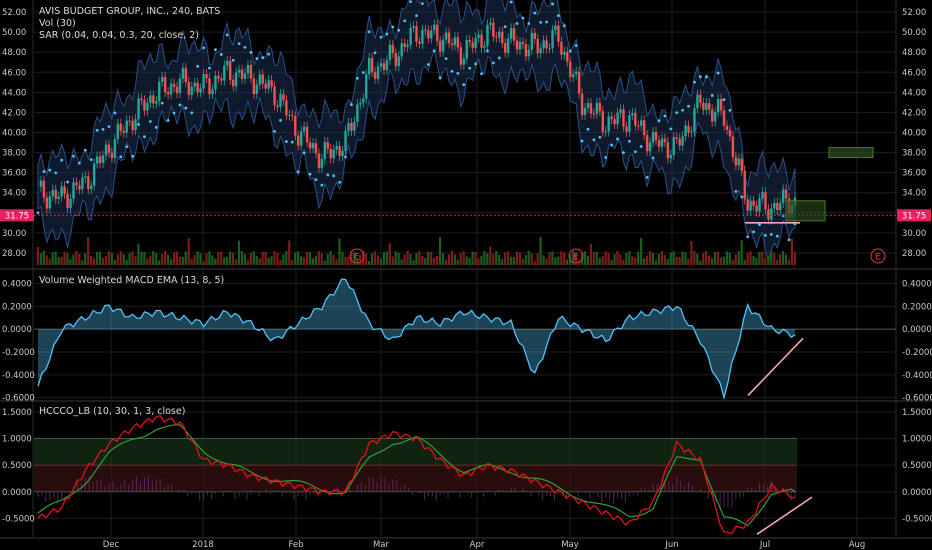 The image size is (932, 550). What do you see at coordinates (14, 53) in the screenshot?
I see `price-y-tick-label-left: 48.00` at bounding box center [14, 53].